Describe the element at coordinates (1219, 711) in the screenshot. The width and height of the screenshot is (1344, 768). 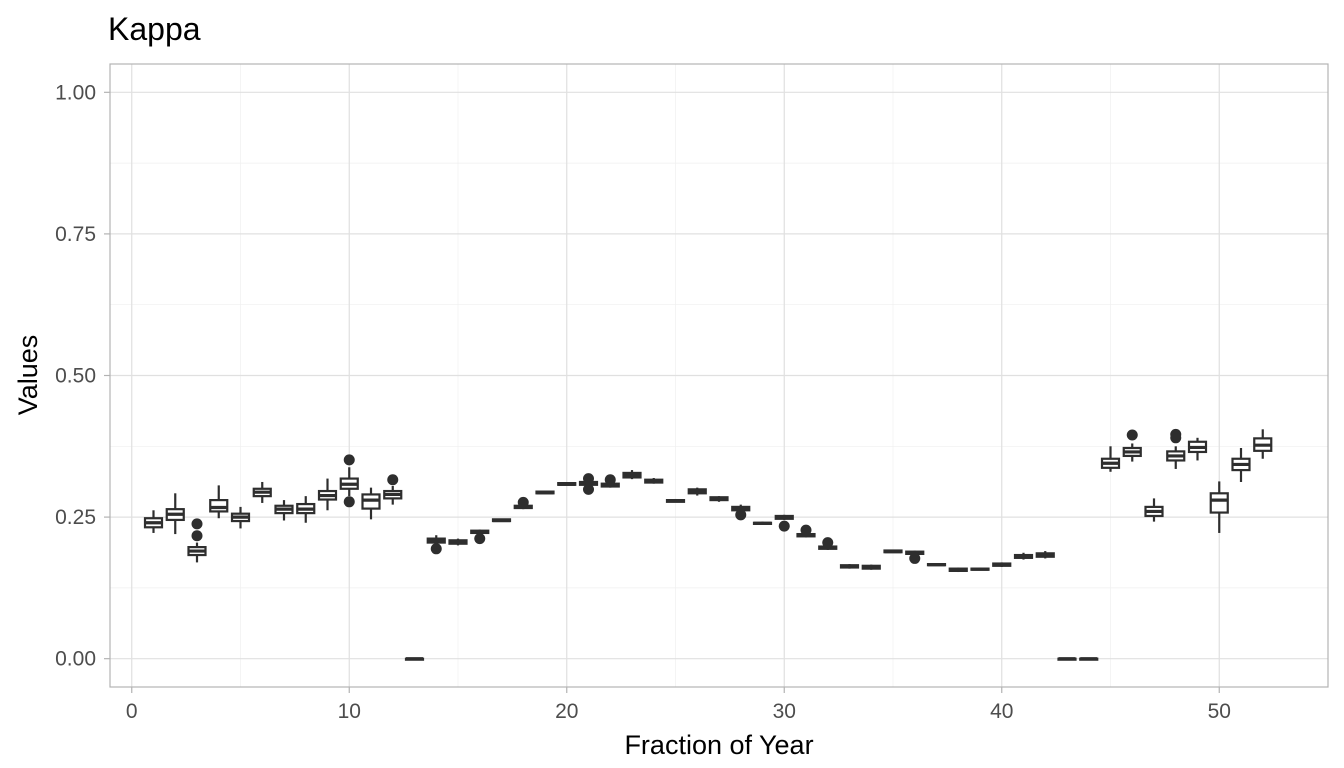
I see `x-tick-label: 50` at that location.